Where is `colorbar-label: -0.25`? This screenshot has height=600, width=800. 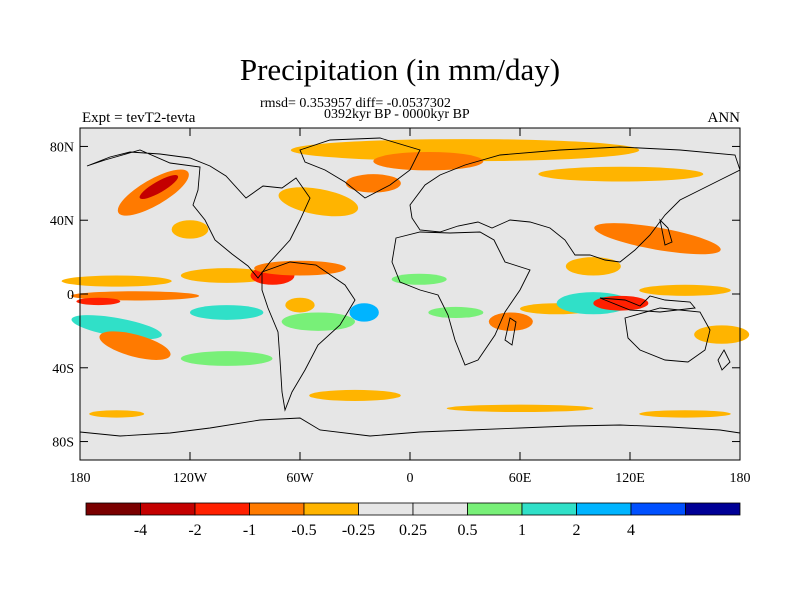 colorbar-label: -0.25 is located at coordinates (358, 530).